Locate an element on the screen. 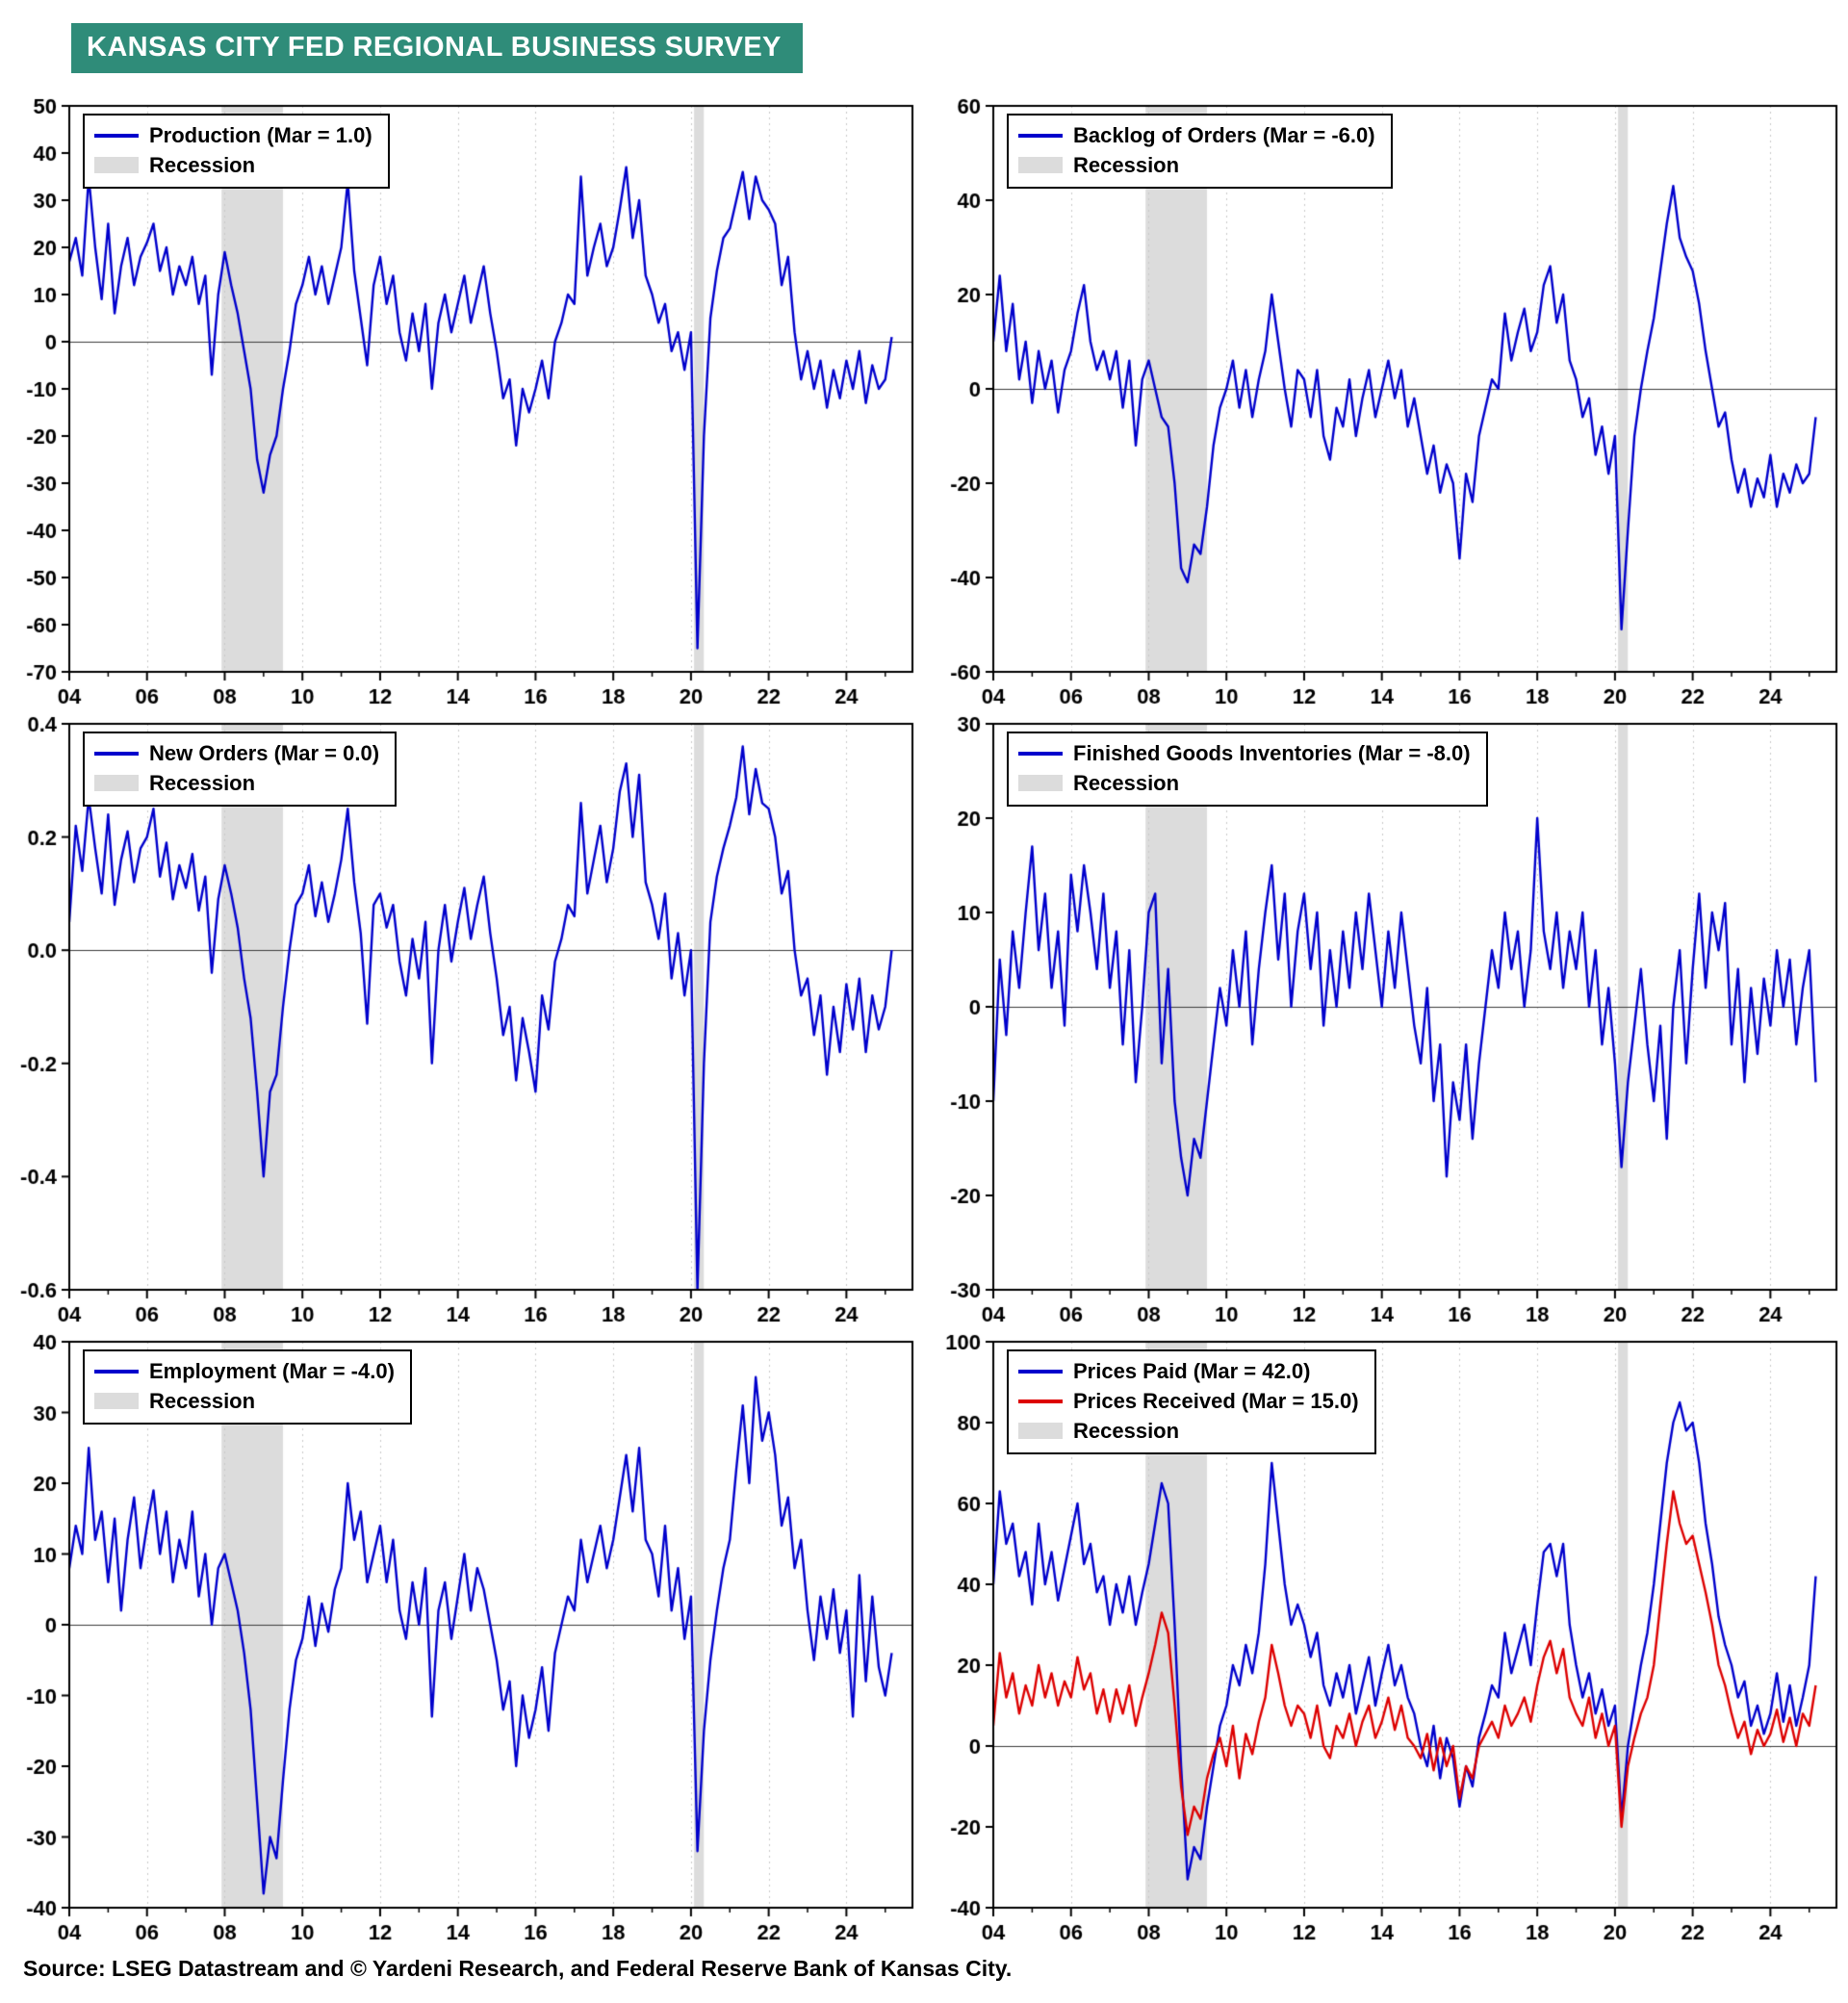 The height and width of the screenshot is (2003, 1848). legend-label: Prices Received (Mar = 15.0) is located at coordinates (1216, 1400).